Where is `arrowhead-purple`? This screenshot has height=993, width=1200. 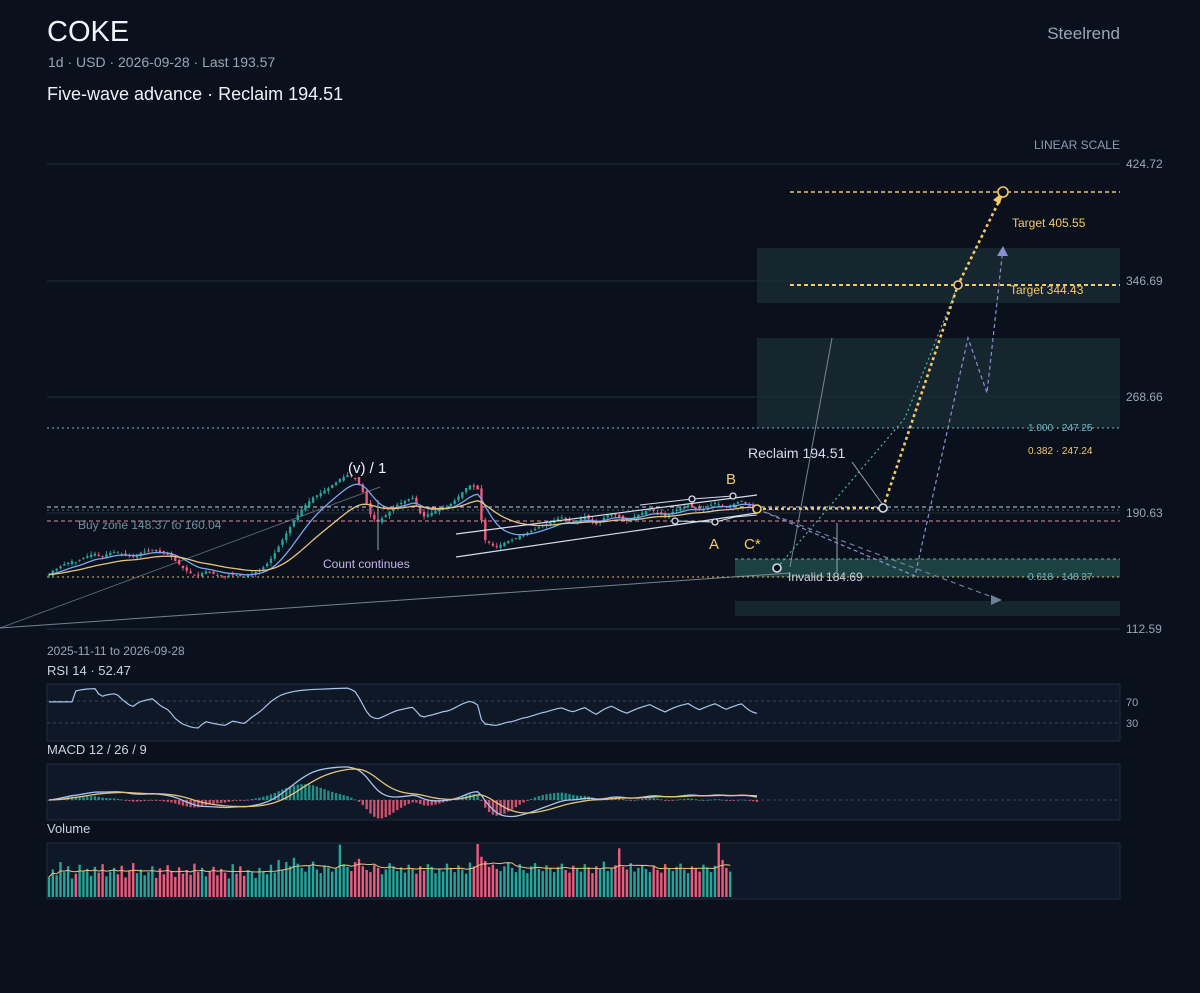
arrowhead-purple is located at coordinates (1002, 251).